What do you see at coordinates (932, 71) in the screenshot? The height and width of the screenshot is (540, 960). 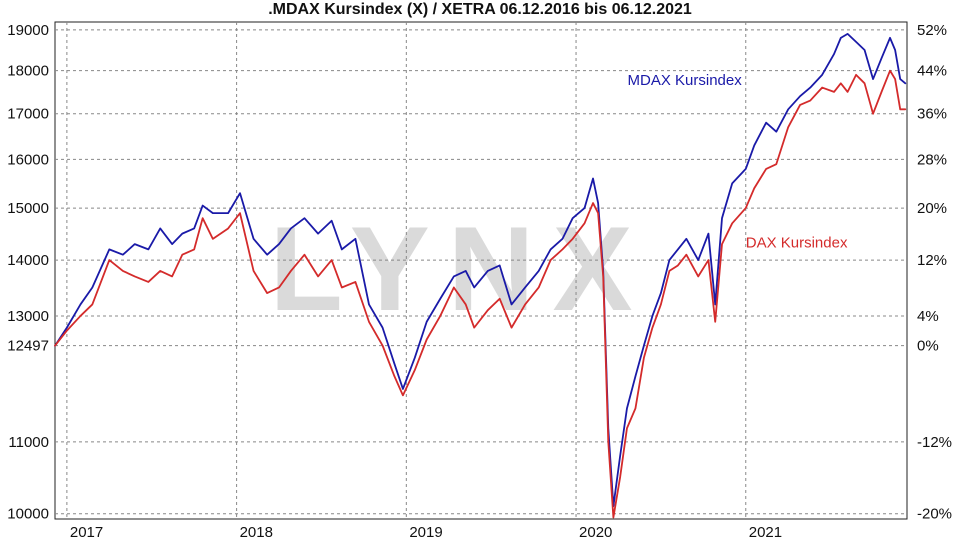 I see `right-y-tick-label: 44%` at bounding box center [932, 71].